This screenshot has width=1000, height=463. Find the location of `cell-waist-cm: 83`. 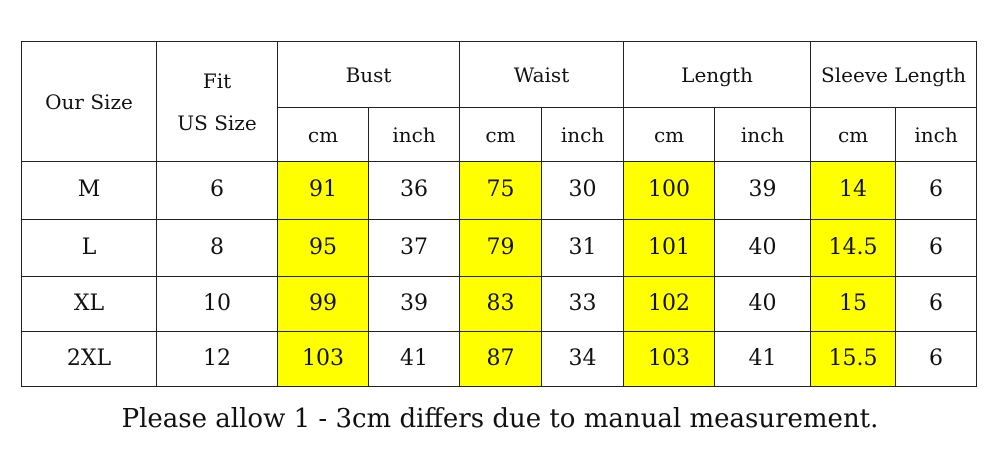

cell-waist-cm: 83 is located at coordinates (501, 304).